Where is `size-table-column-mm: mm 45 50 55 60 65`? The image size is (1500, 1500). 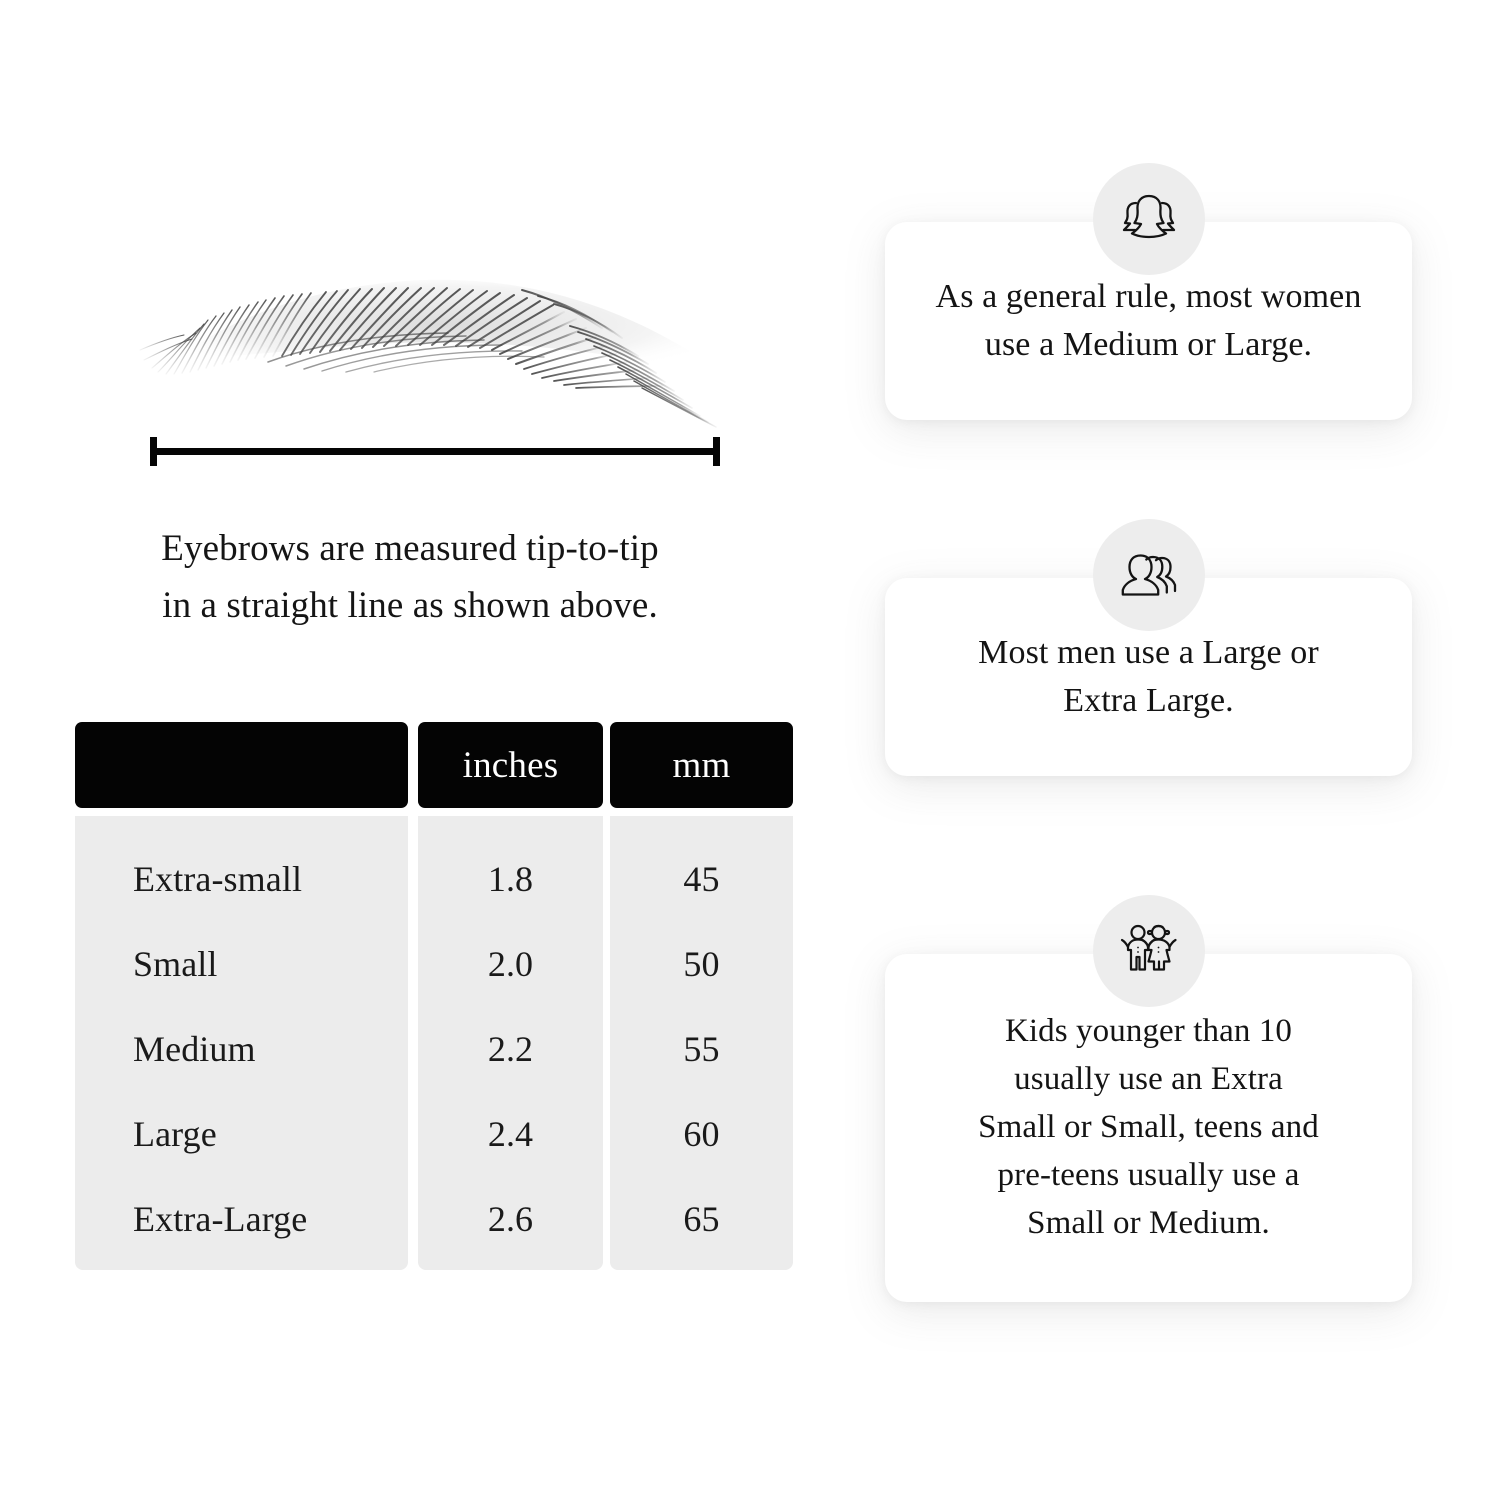 size-table-column-mm: mm 45 50 55 60 65 is located at coordinates (701, 996).